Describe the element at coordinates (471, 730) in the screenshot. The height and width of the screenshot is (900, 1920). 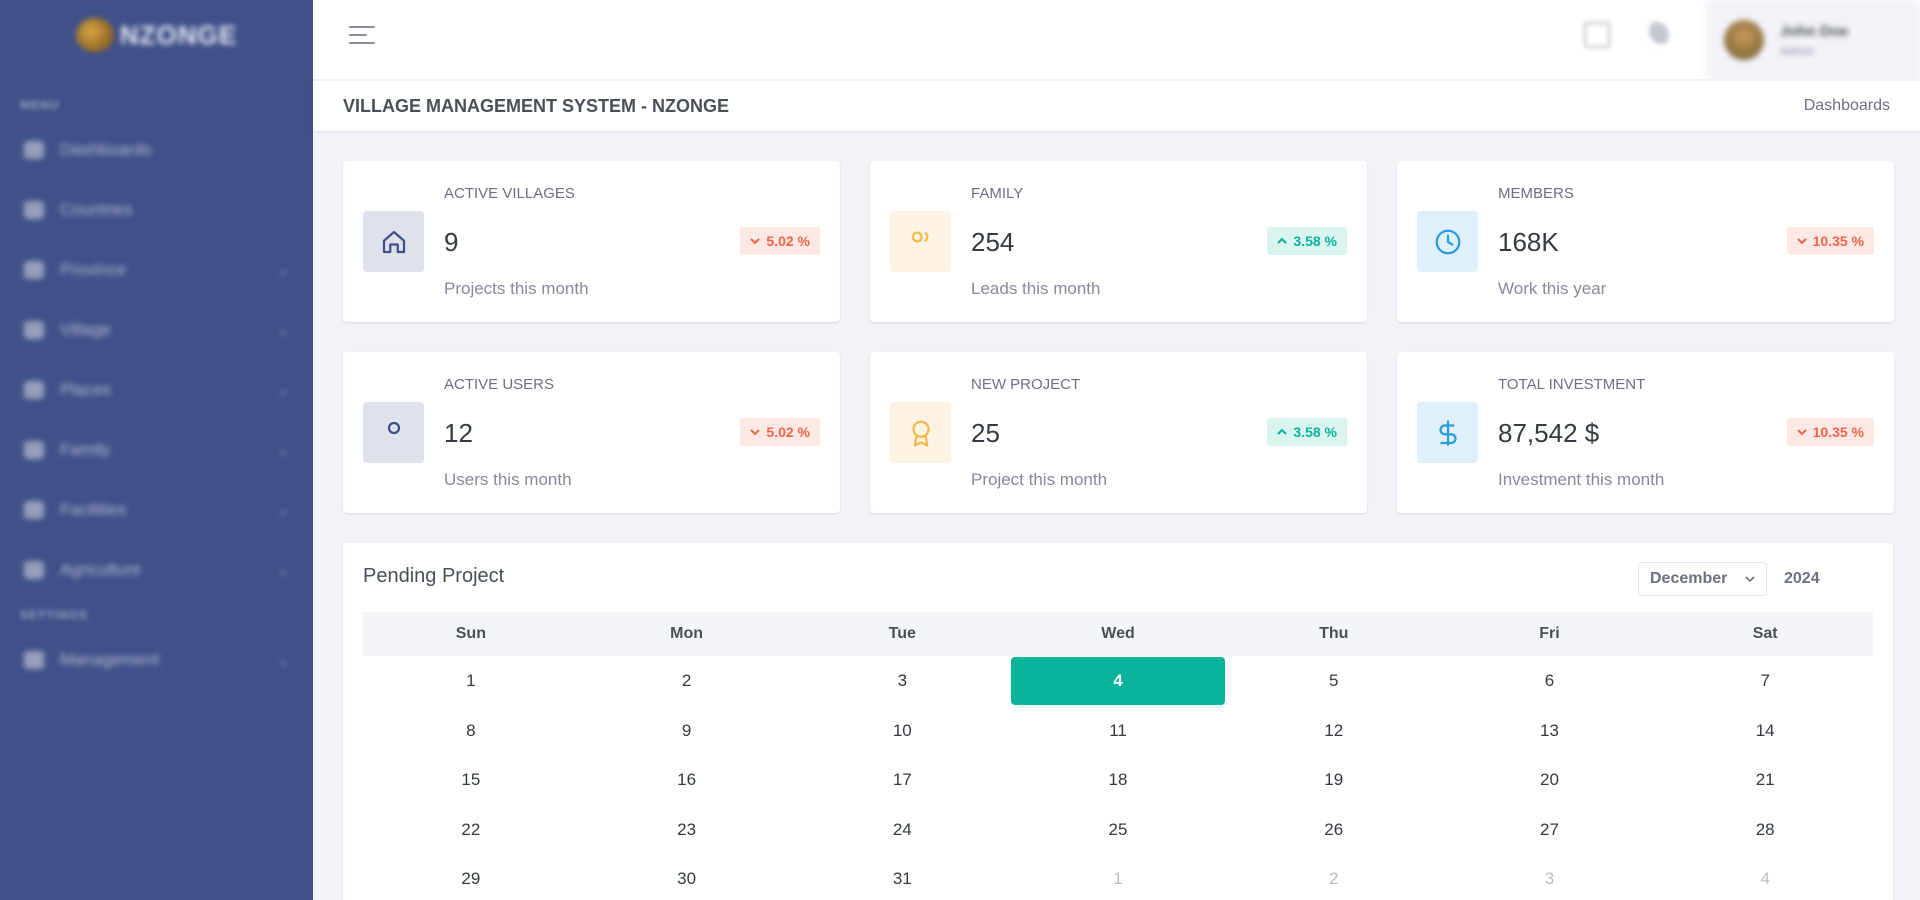
I see `calendar-day: 8` at that location.